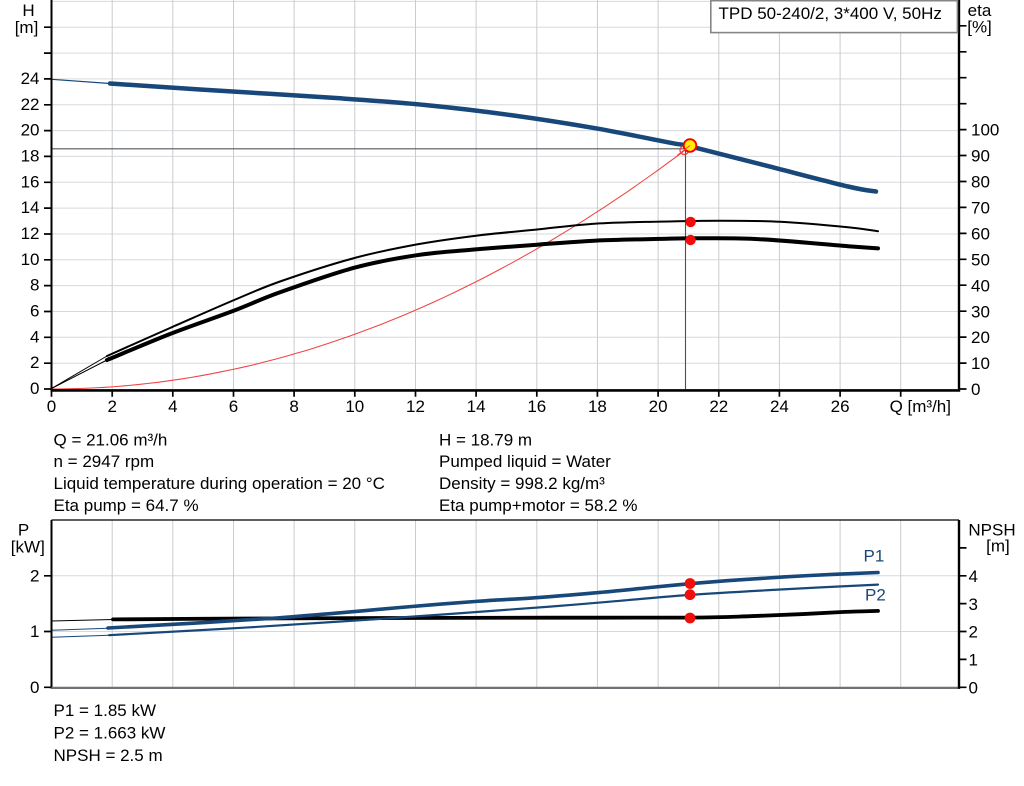 This screenshot has width=1024, height=786. I want to click on svg-text: P1 = 1.85 kW, so click(105, 710).